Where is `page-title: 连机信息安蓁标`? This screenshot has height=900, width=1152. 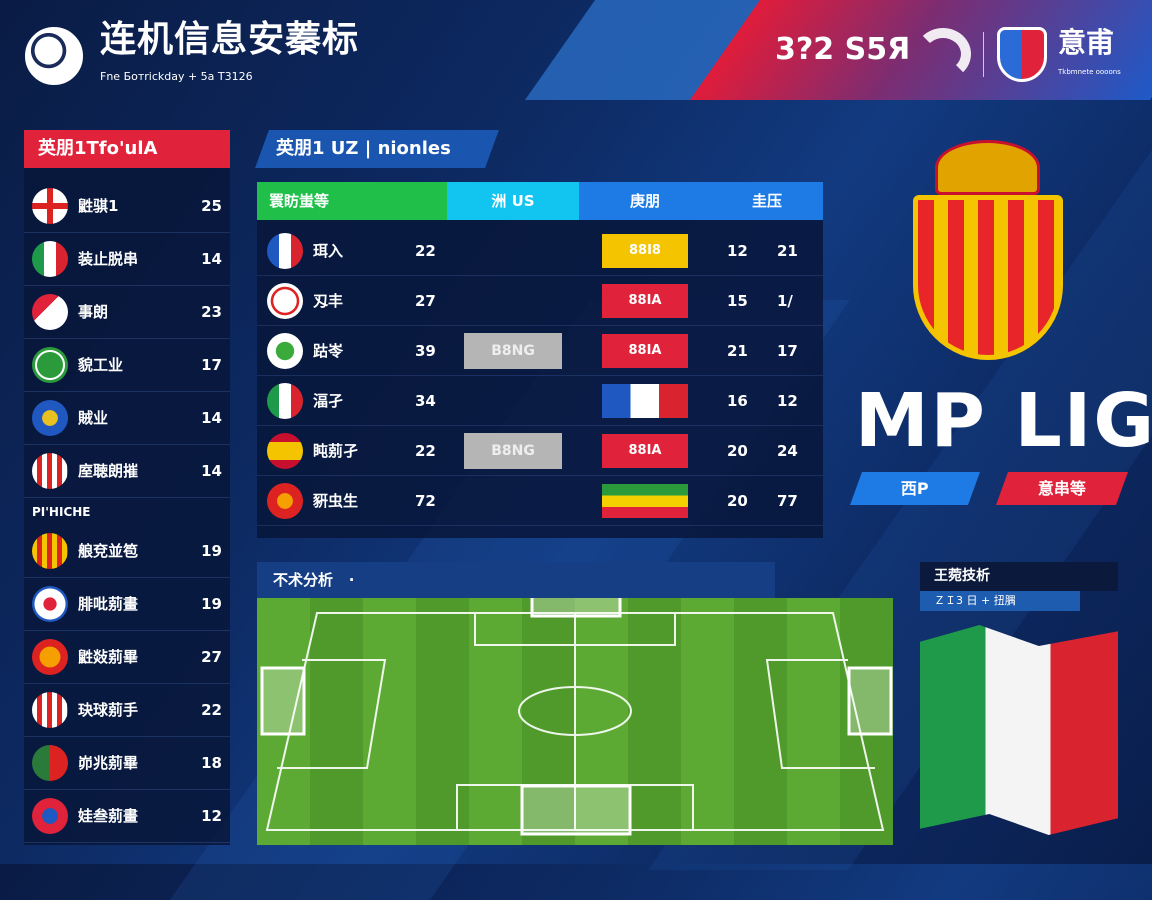
page-title: 连机信息安蓁标 is located at coordinates (230, 39).